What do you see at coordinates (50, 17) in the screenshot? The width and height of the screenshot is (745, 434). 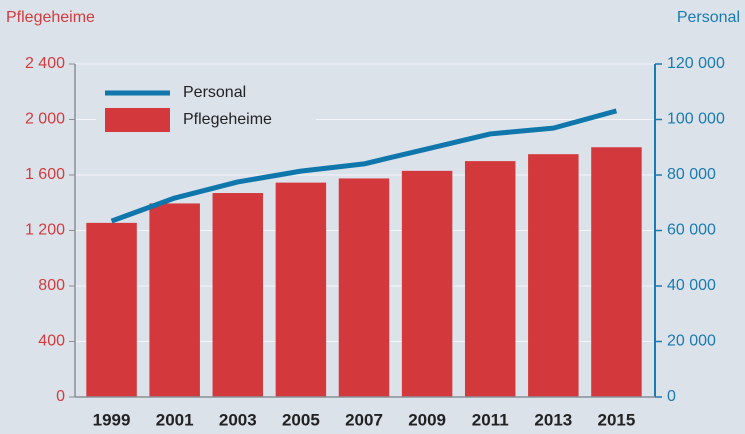 I see `y-axis-title: Pflegeheime` at bounding box center [50, 17].